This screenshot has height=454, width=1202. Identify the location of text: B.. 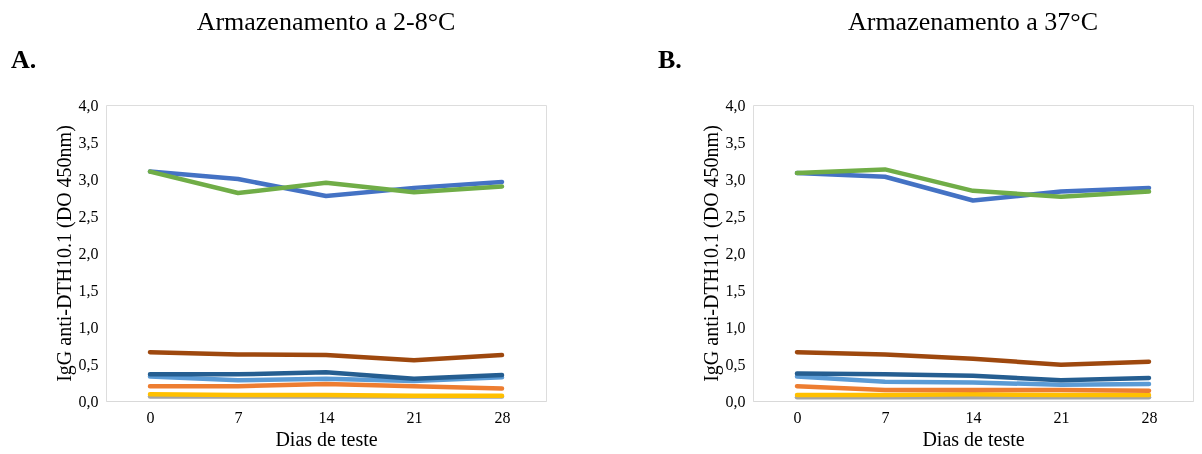
(670, 59).